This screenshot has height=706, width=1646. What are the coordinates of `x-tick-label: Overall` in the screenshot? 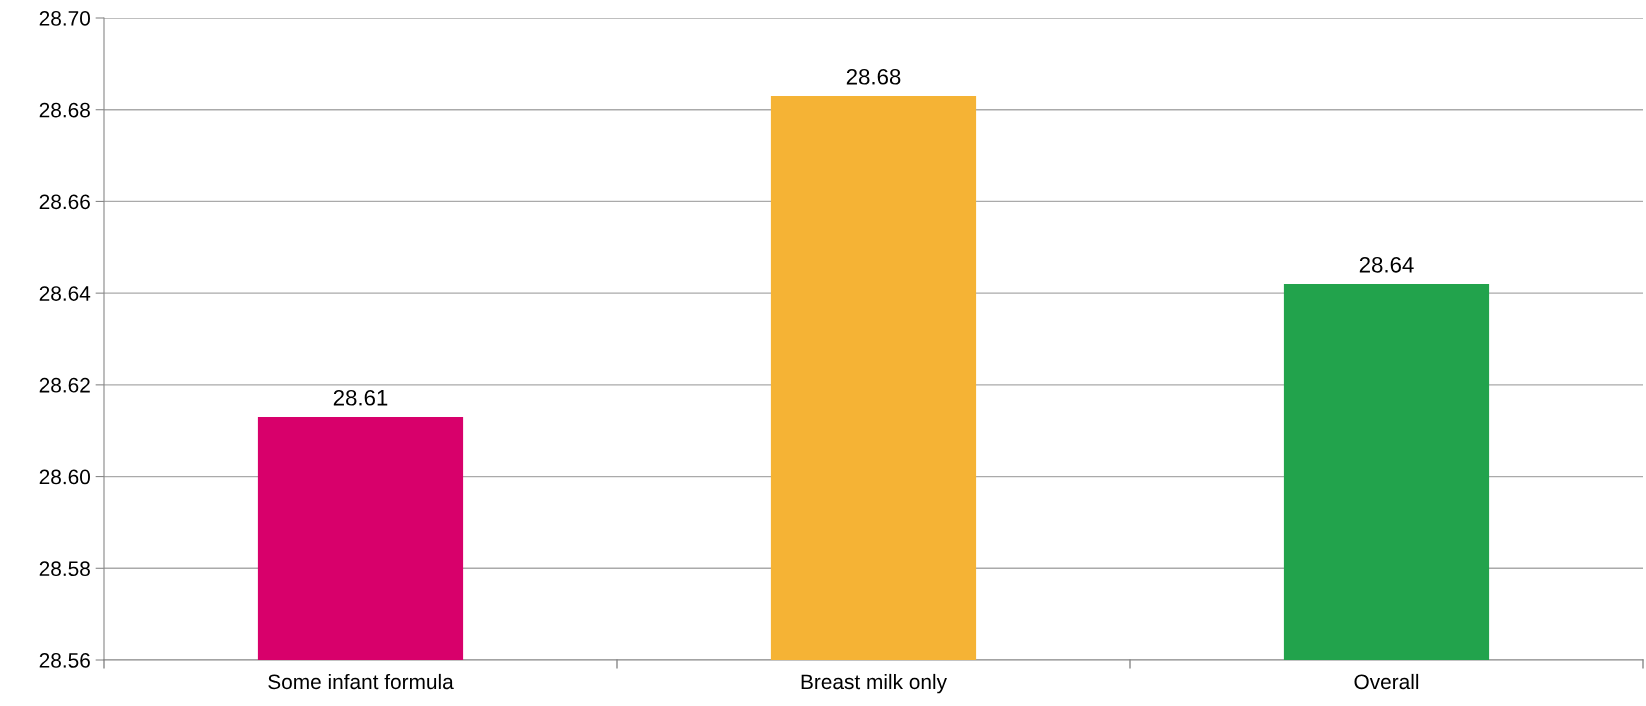 It's located at (1386, 681).